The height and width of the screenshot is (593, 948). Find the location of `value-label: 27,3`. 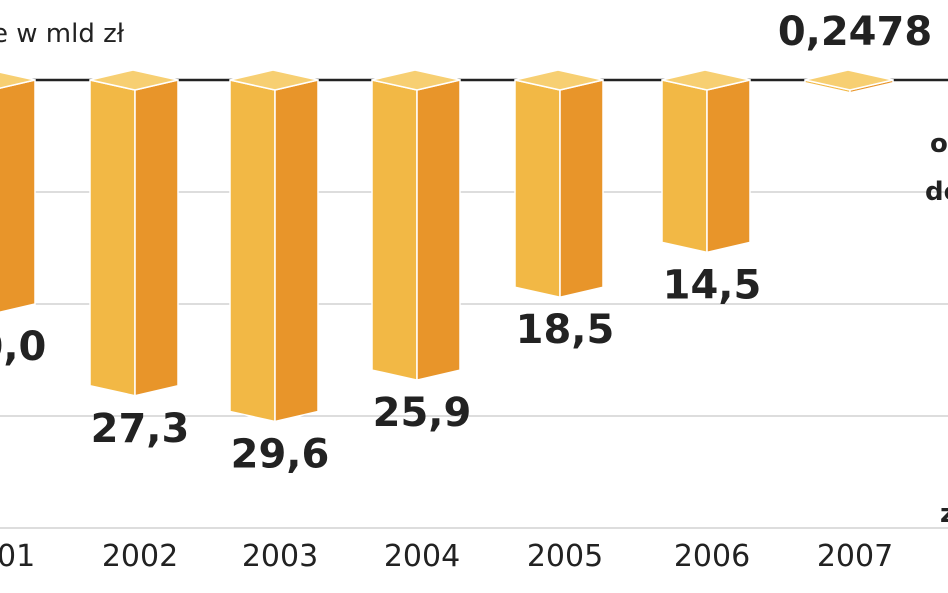

value-label: 27,3 is located at coordinates (140, 429).